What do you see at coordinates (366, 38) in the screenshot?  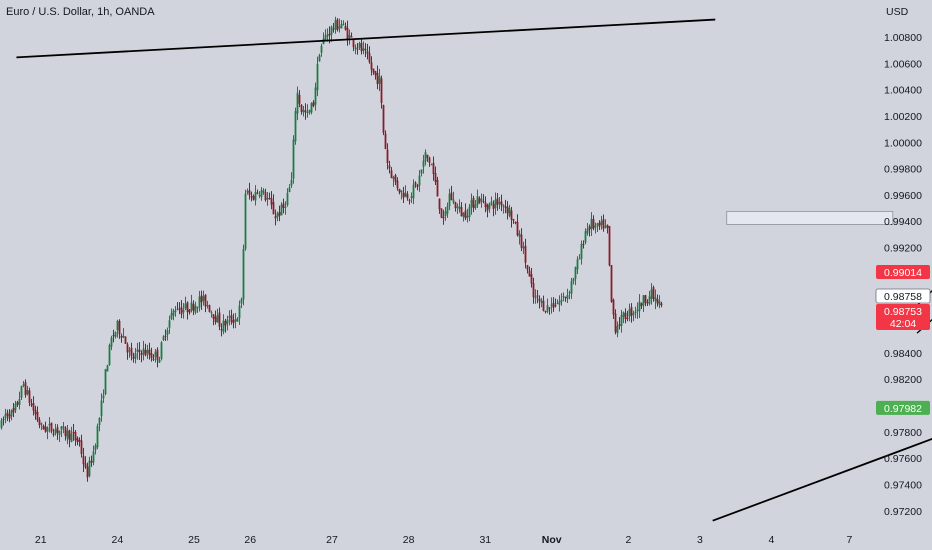 I see `upper-trendline` at bounding box center [366, 38].